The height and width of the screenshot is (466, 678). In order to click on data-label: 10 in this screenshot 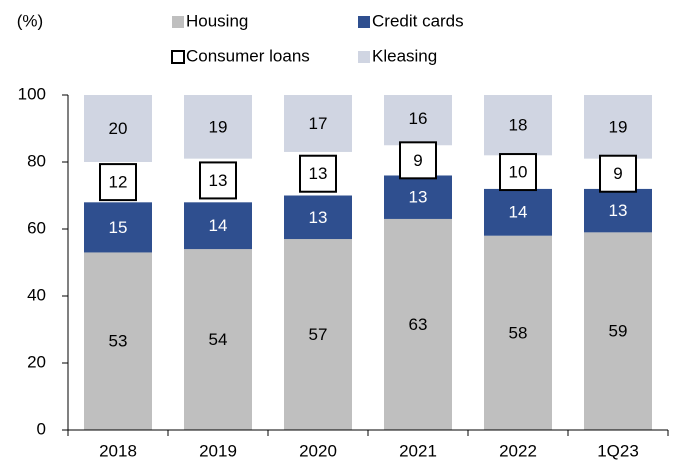, I will do `click(518, 172)`.